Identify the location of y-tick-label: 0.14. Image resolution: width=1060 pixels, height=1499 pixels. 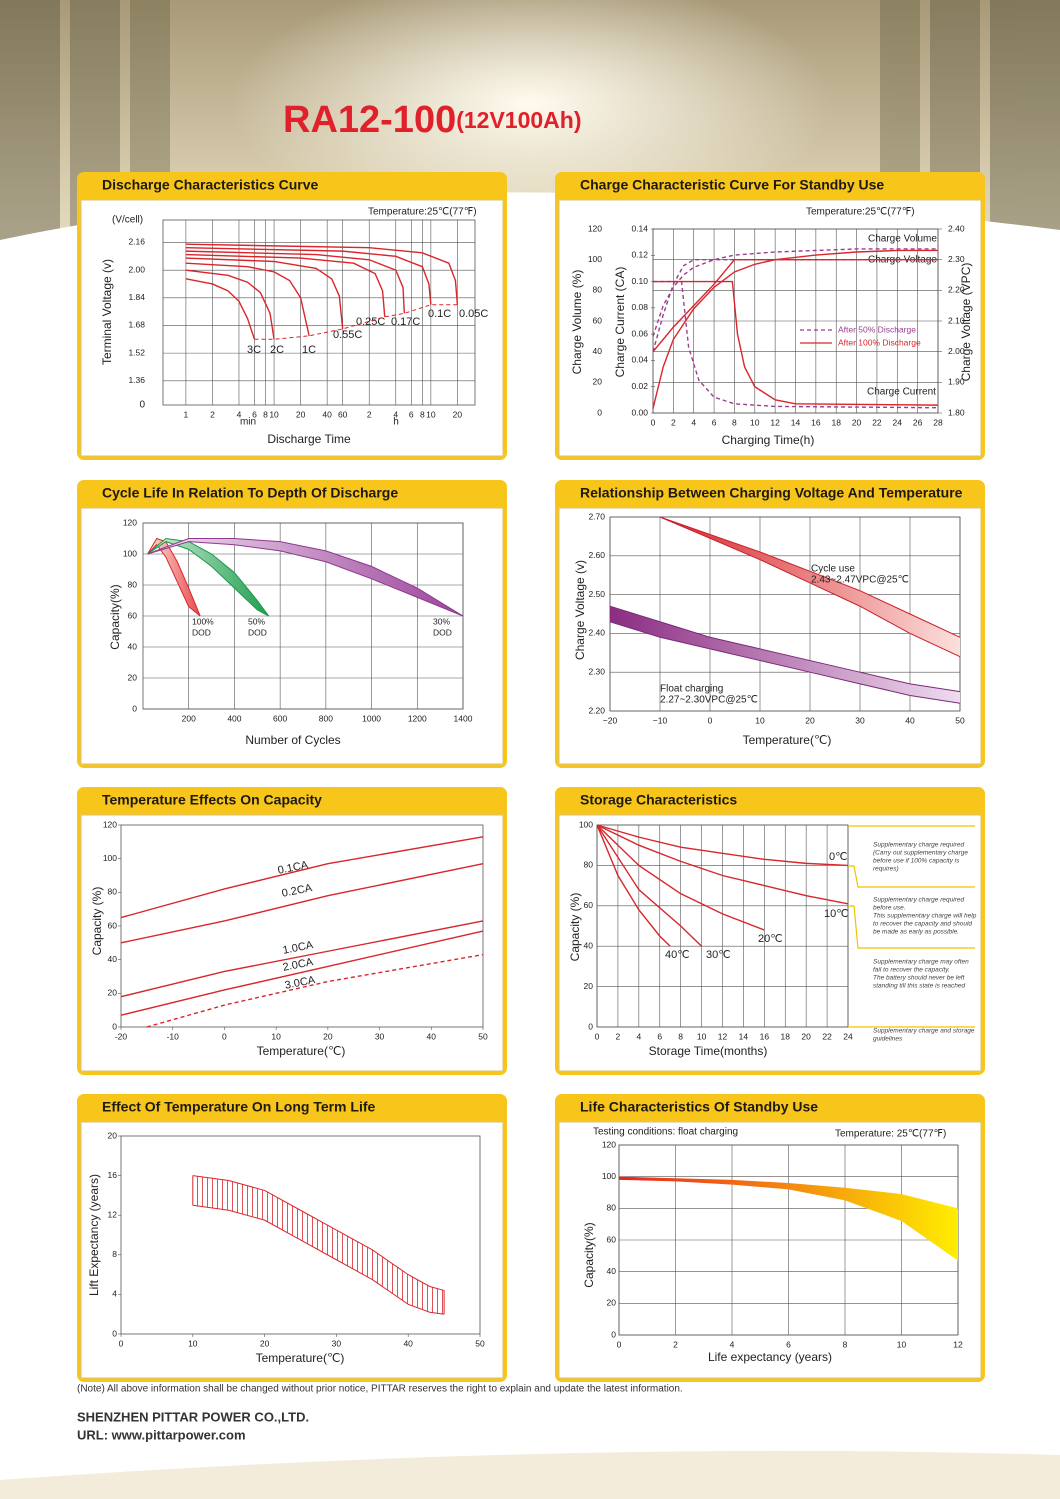
(639, 228).